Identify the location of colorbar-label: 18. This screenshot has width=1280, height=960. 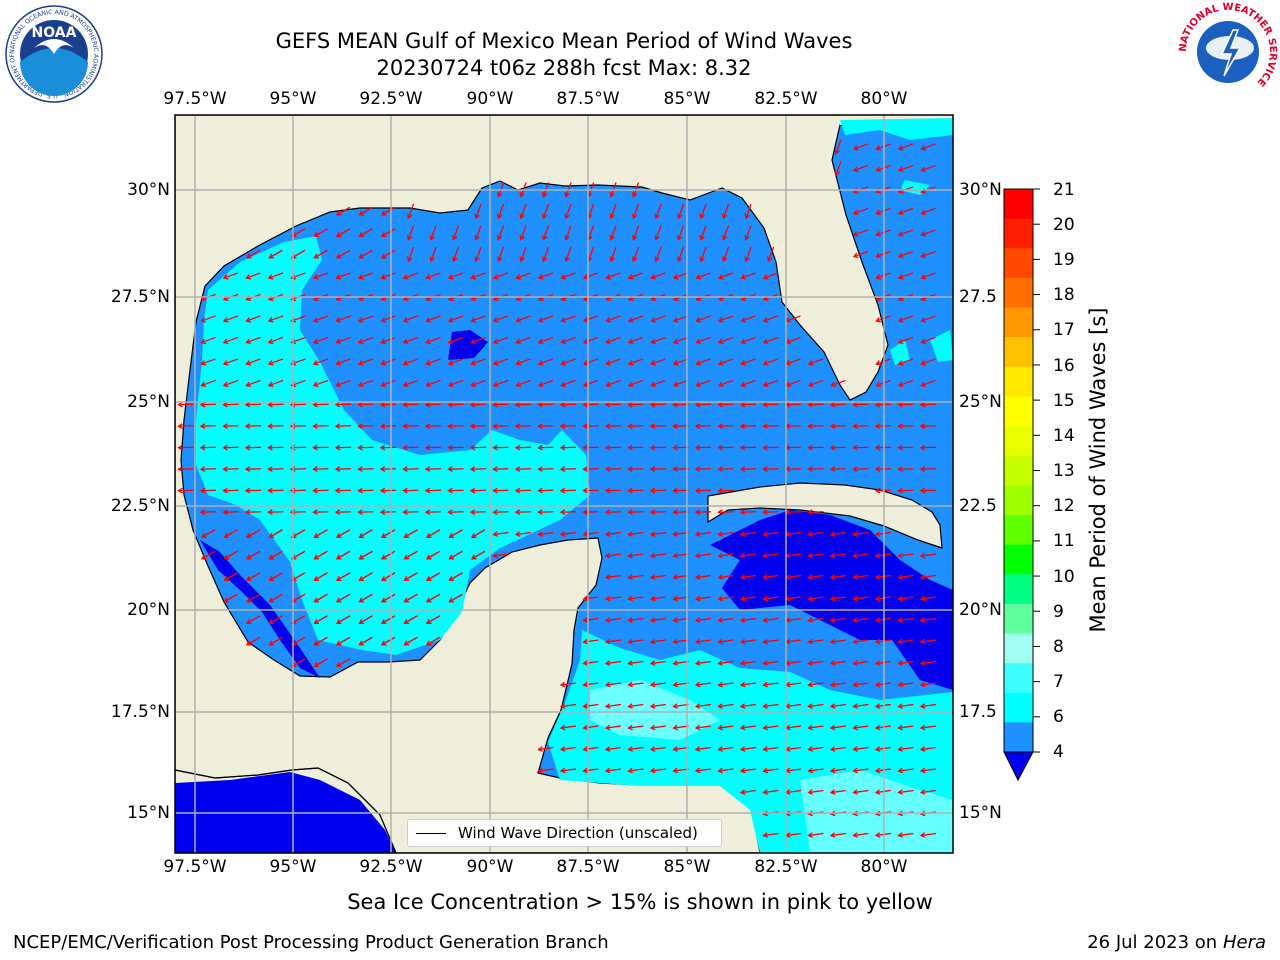
(1064, 295).